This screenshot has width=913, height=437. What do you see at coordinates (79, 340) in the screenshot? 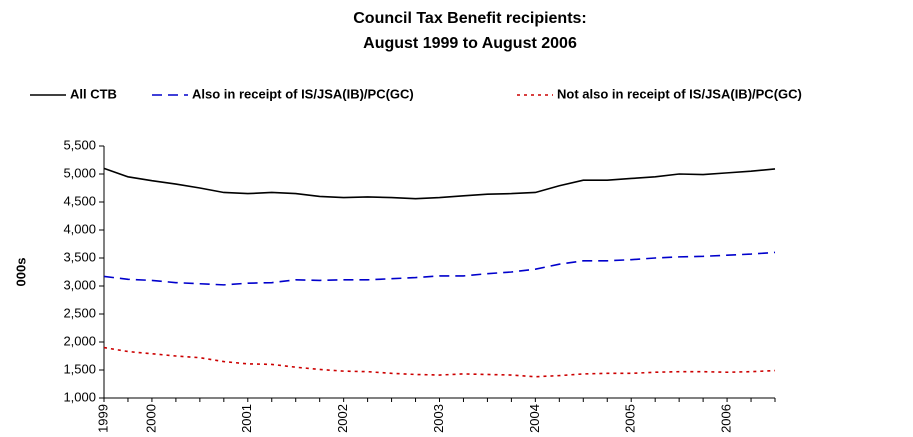
I see `y-tick-label: 2,000` at bounding box center [79, 340].